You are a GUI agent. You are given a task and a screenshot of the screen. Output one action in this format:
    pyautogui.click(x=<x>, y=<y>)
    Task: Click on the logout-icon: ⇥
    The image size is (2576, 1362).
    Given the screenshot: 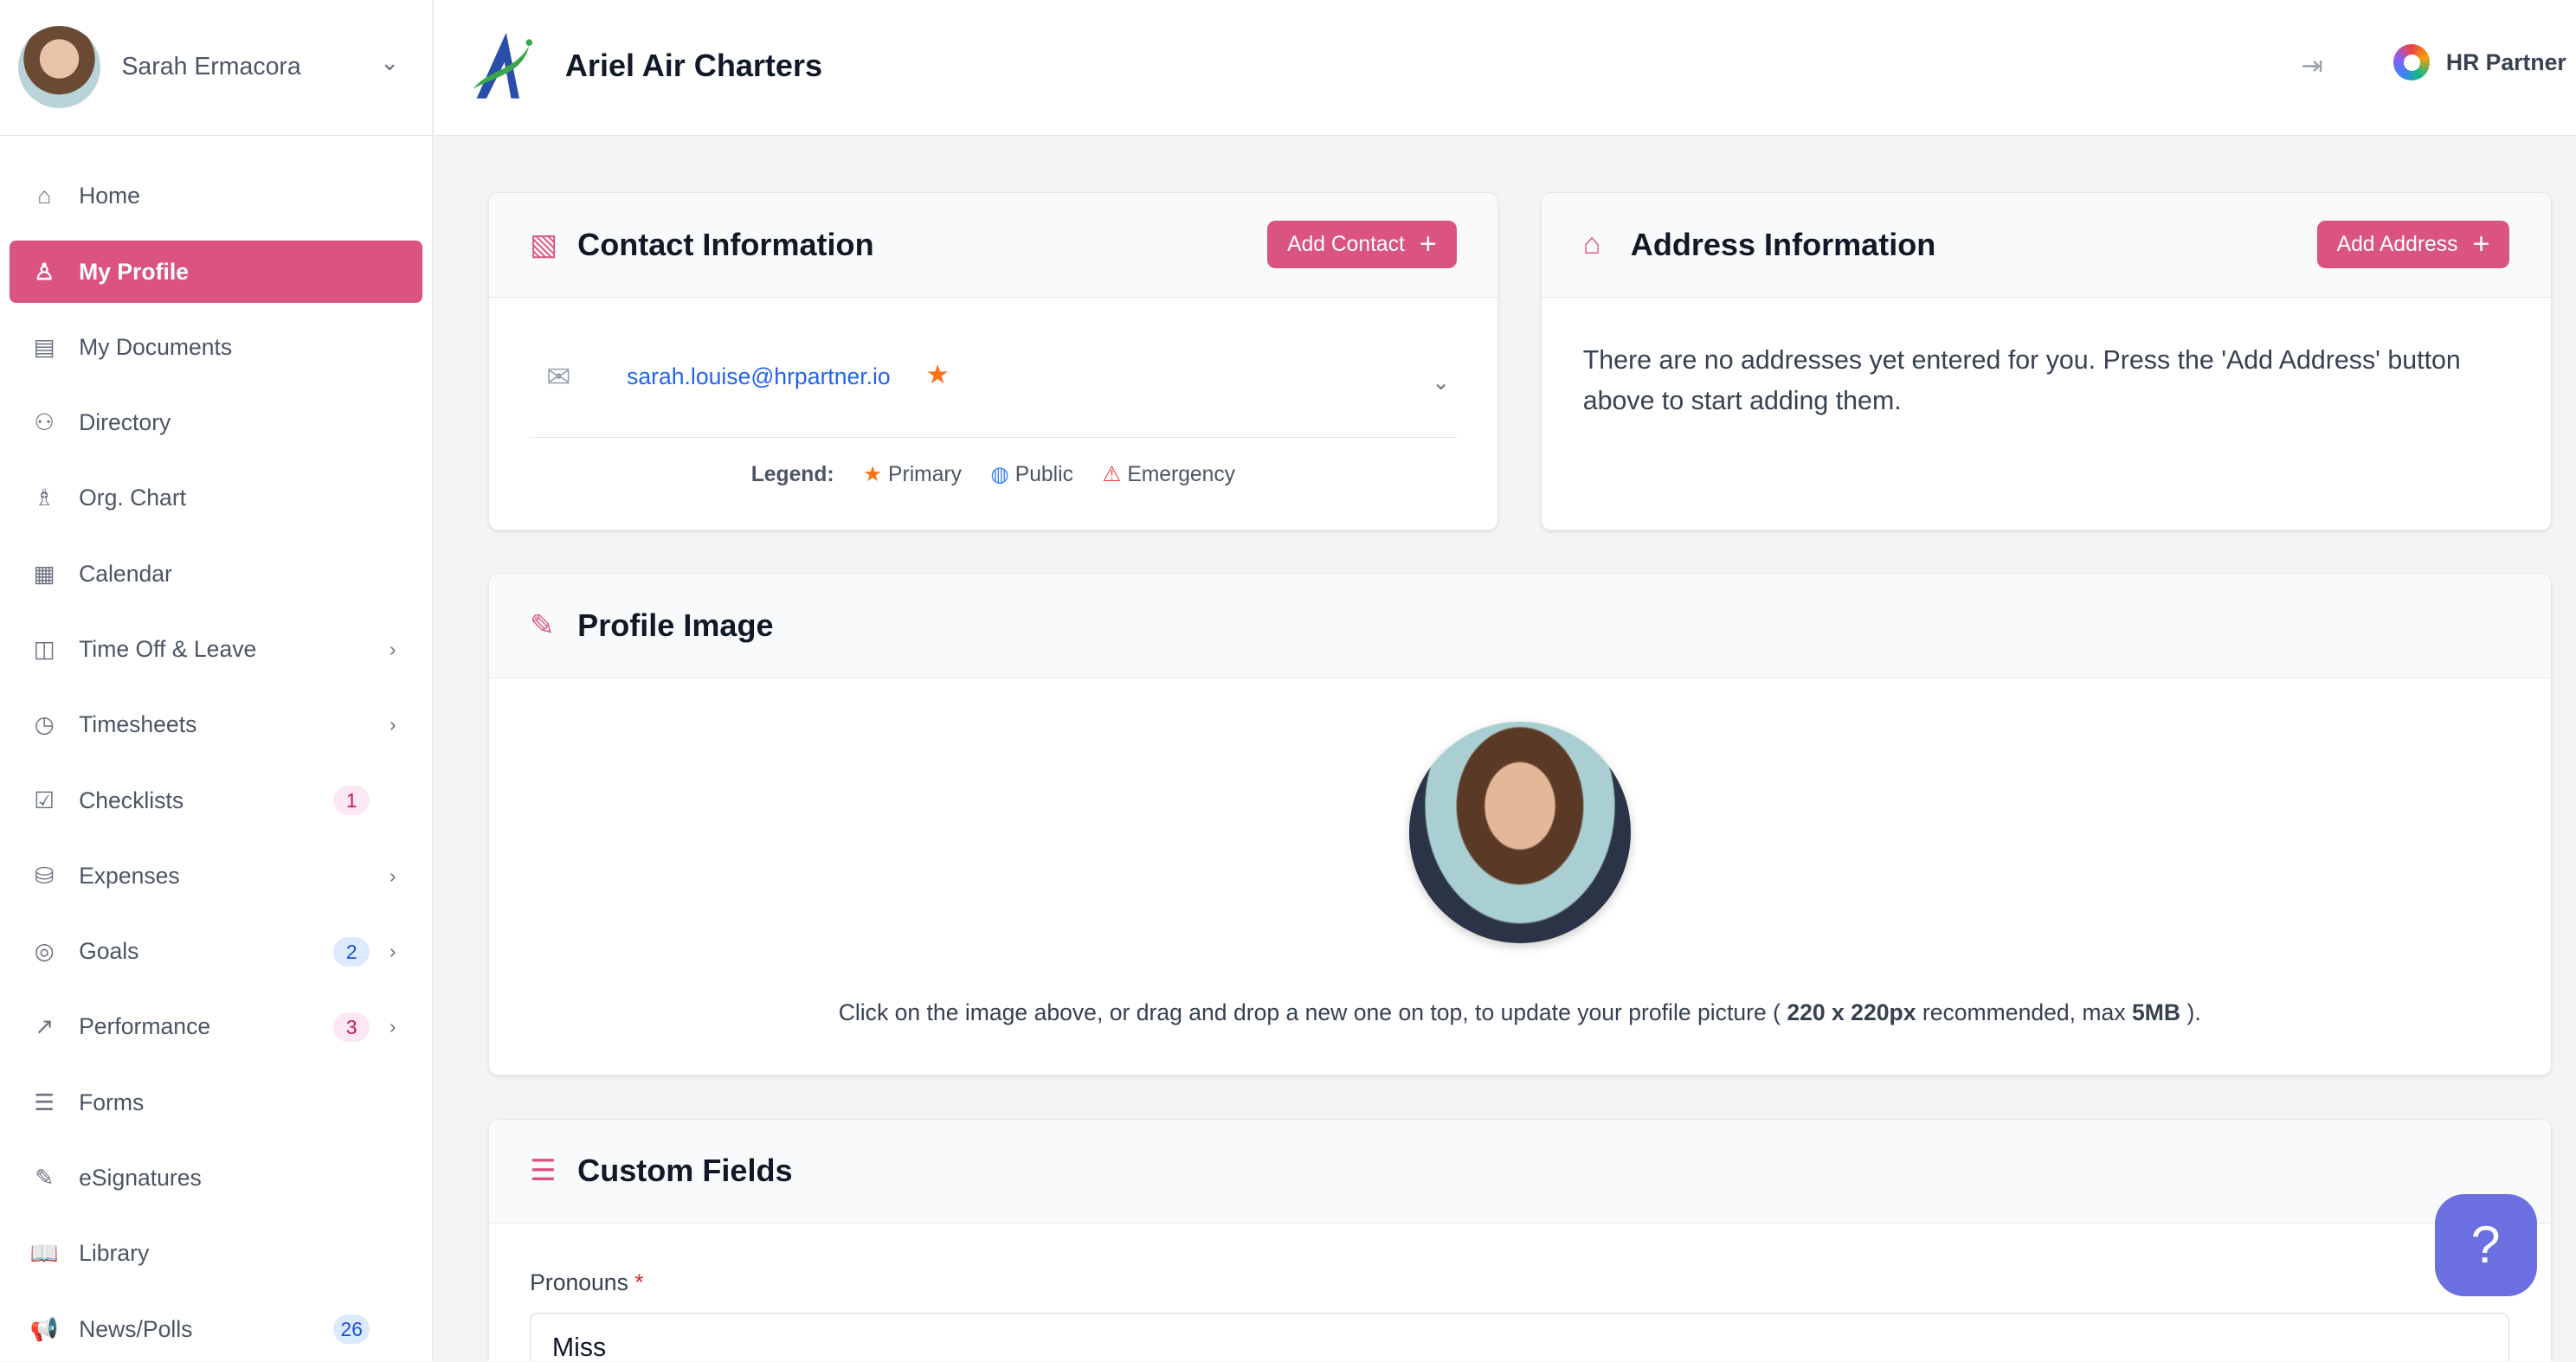 What is the action you would take?
    pyautogui.click(x=2312, y=66)
    